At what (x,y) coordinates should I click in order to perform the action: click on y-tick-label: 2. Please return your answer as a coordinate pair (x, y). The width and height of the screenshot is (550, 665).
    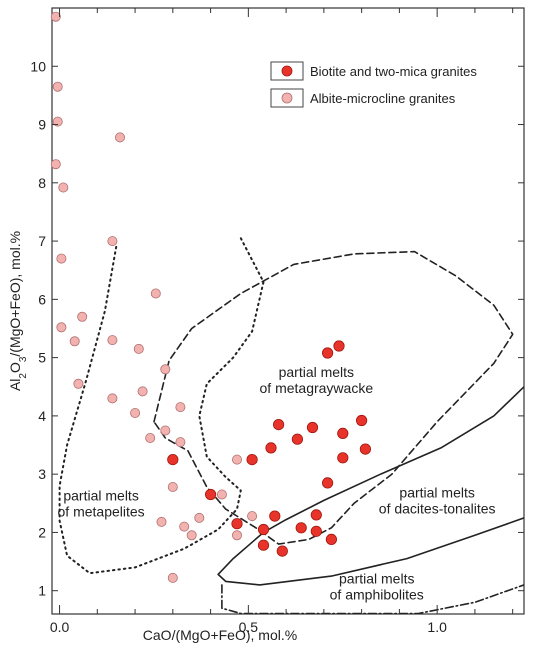
    Looking at the image, I should click on (42, 532).